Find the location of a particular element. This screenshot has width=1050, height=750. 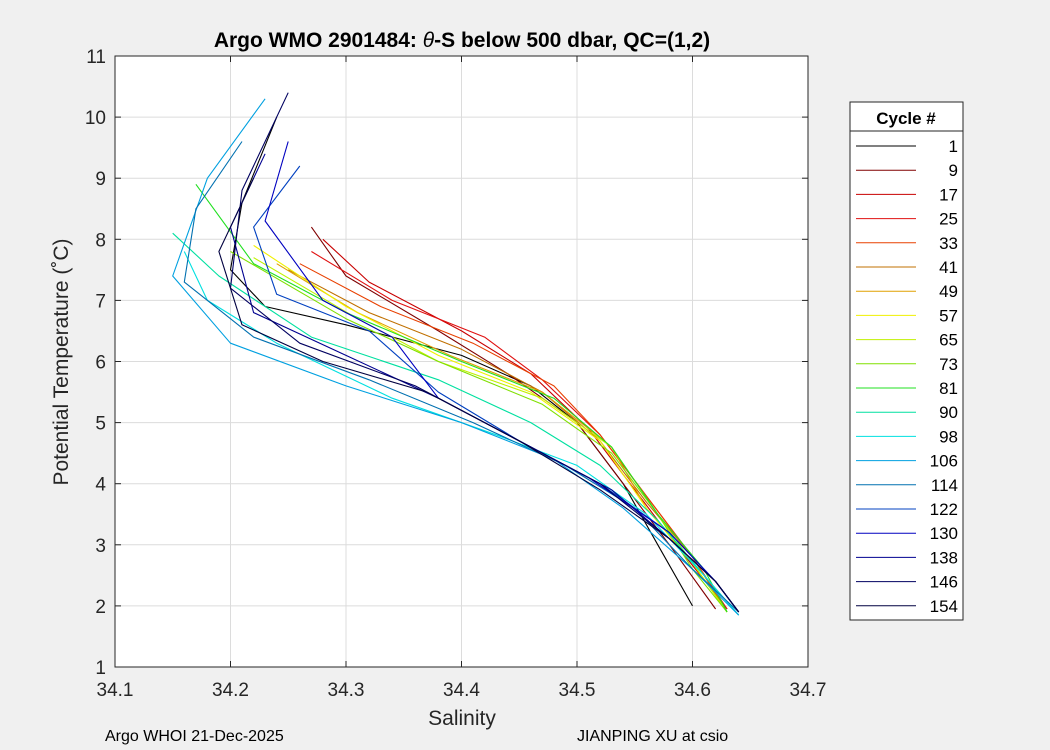

y-tick-label: 9 is located at coordinates (100, 179).